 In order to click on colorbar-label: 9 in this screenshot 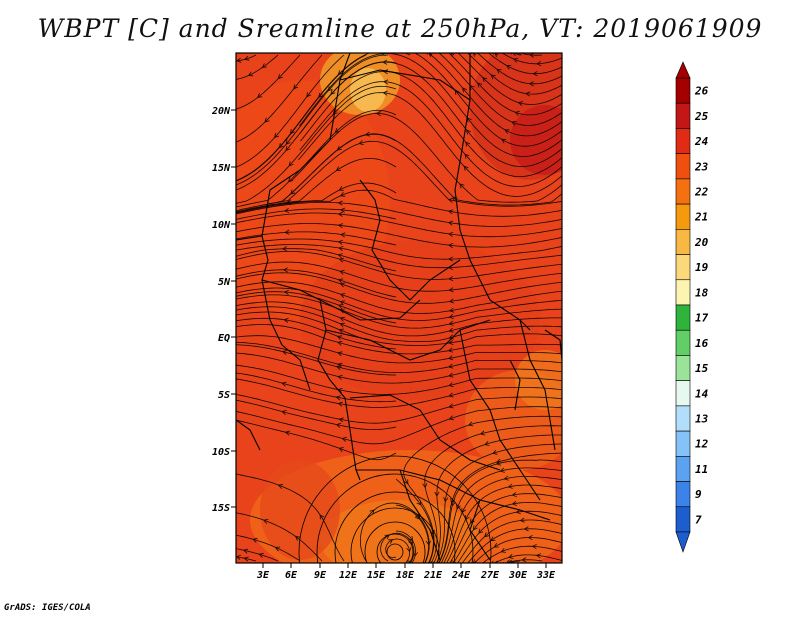, I will do `click(698, 494)`.